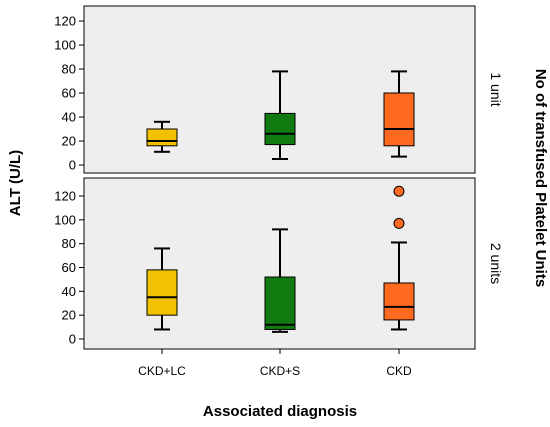 The height and width of the screenshot is (427, 550). I want to click on x-category-label: CKD+S, so click(280, 371).